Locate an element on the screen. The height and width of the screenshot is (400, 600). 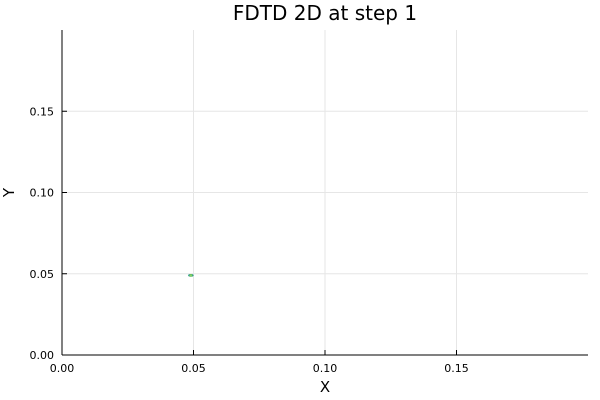
x-tick-label: 0.15 is located at coordinates (456, 368).